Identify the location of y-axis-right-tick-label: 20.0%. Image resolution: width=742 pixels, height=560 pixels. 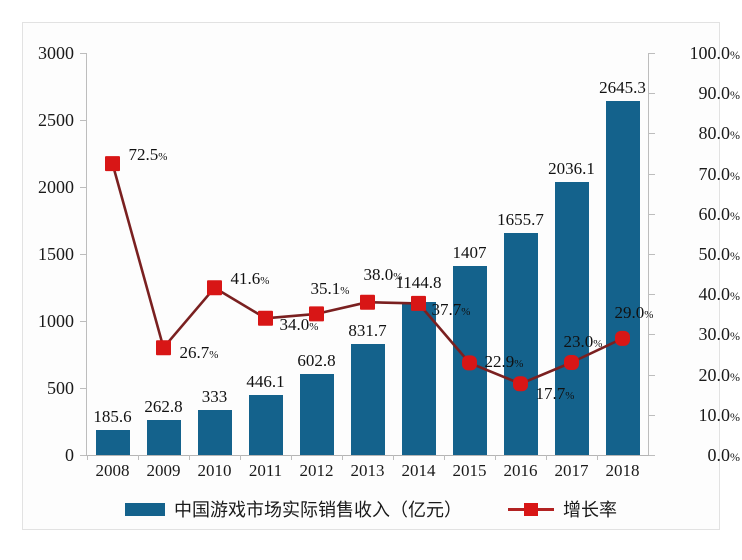
(719, 374).